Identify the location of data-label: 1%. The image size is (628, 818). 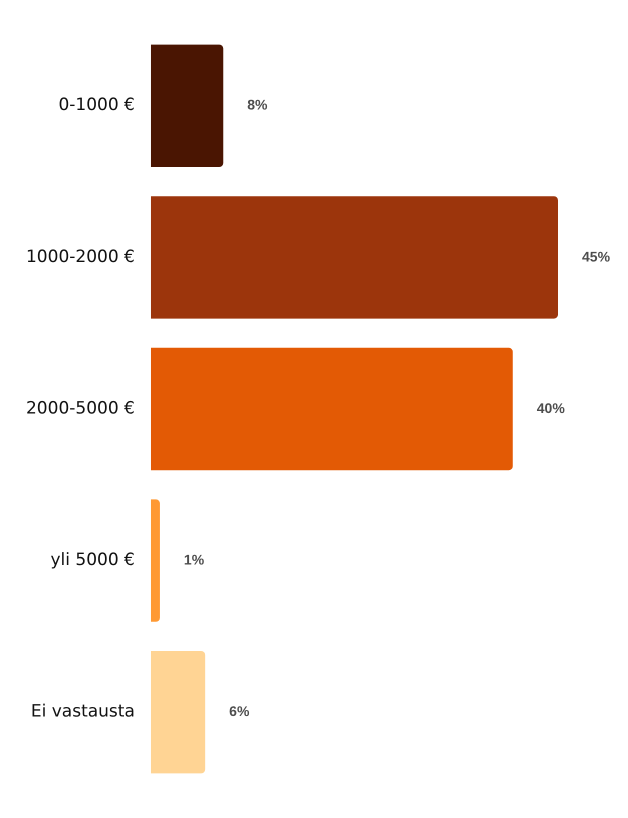
(194, 559).